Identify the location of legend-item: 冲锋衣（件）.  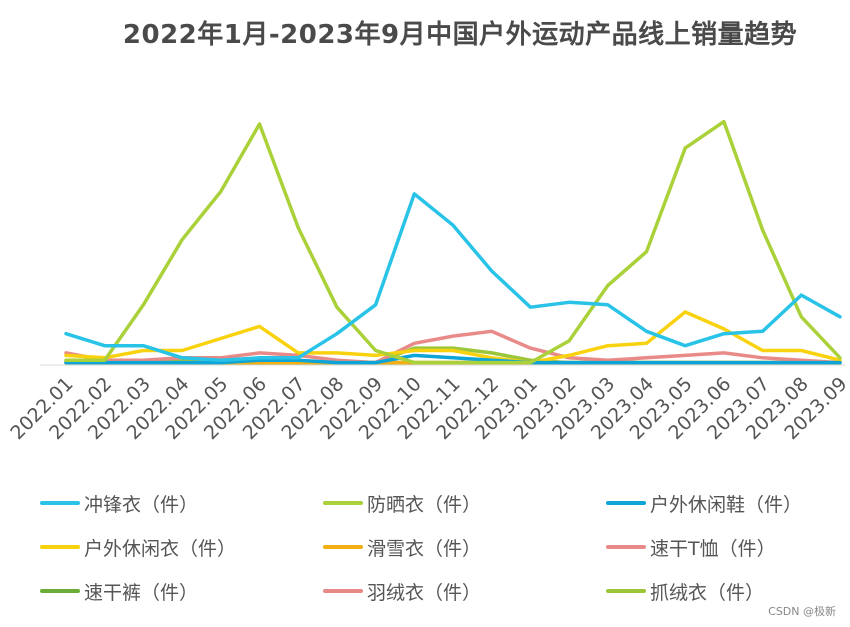
(181, 503).